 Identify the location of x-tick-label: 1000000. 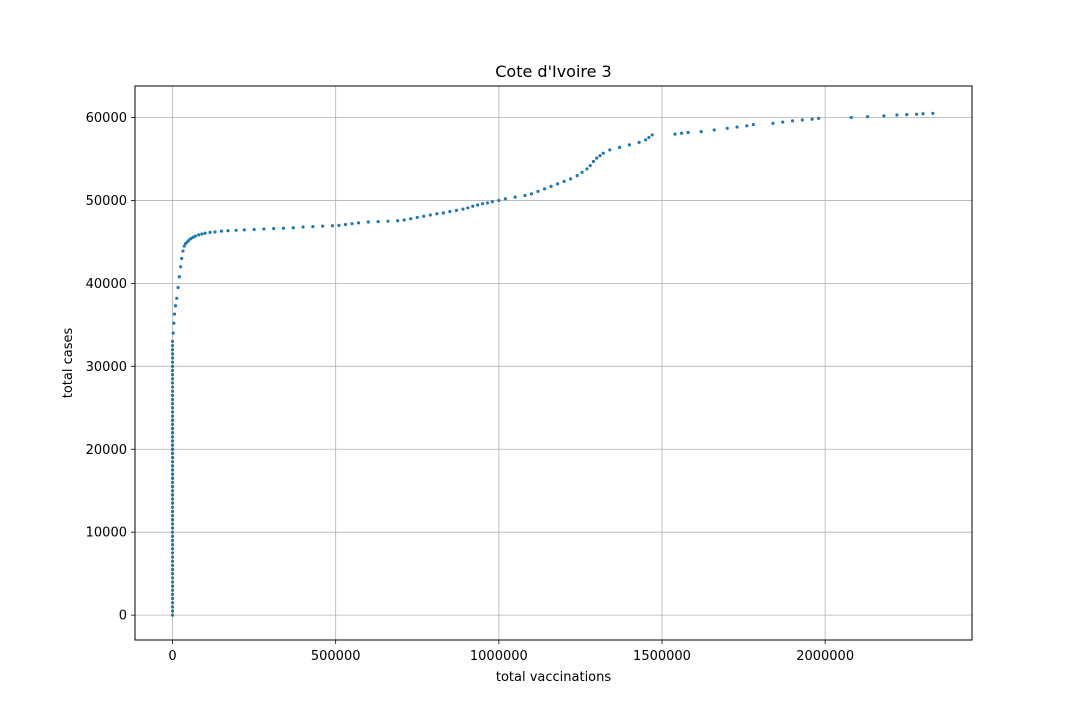
(499, 656).